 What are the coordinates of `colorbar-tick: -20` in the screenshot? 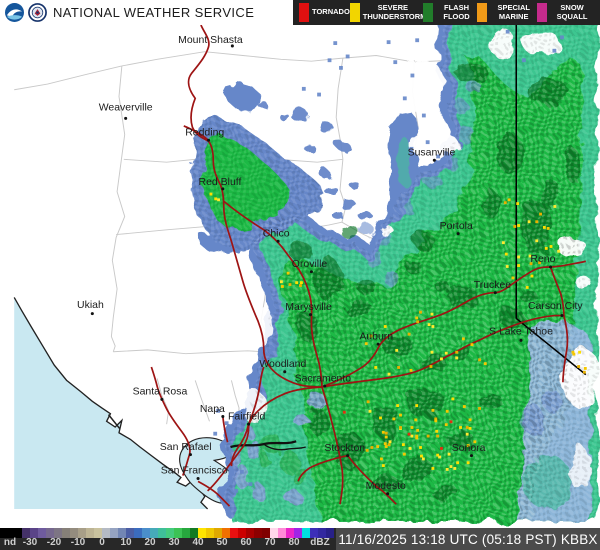 It's located at (54, 542).